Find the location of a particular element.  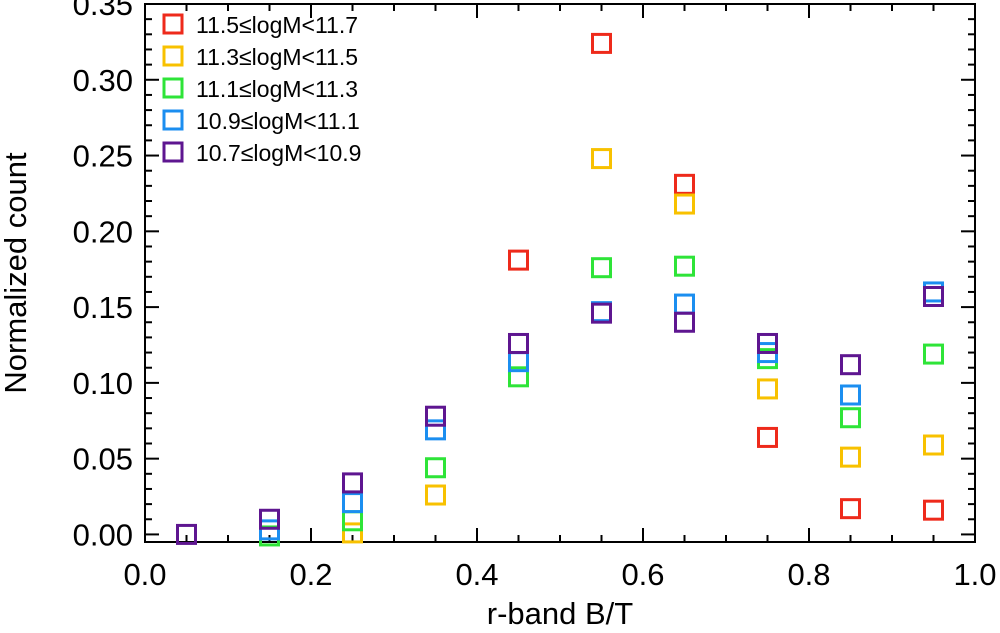

legend-label: 11.3≤logM<11.5 is located at coordinates (277, 57).